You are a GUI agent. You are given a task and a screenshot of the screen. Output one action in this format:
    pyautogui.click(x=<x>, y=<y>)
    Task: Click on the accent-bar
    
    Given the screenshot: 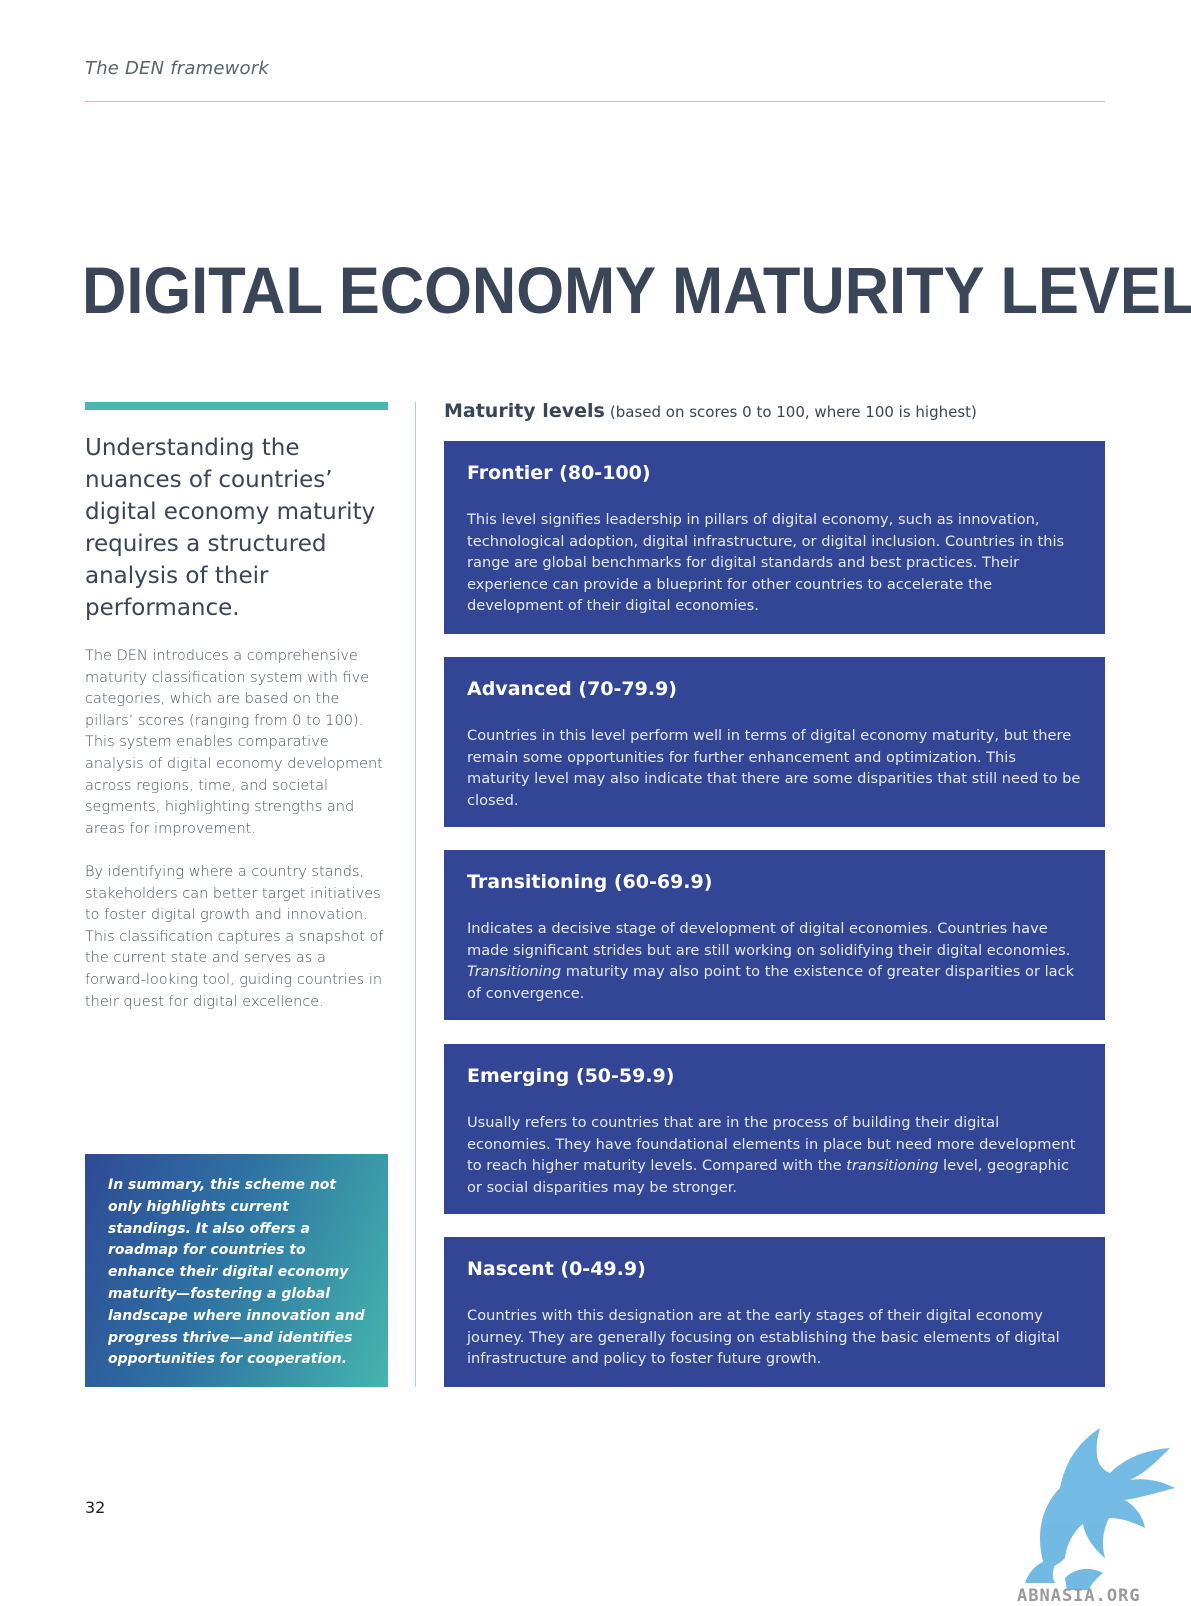 What is the action you would take?
    pyautogui.click(x=236, y=406)
    